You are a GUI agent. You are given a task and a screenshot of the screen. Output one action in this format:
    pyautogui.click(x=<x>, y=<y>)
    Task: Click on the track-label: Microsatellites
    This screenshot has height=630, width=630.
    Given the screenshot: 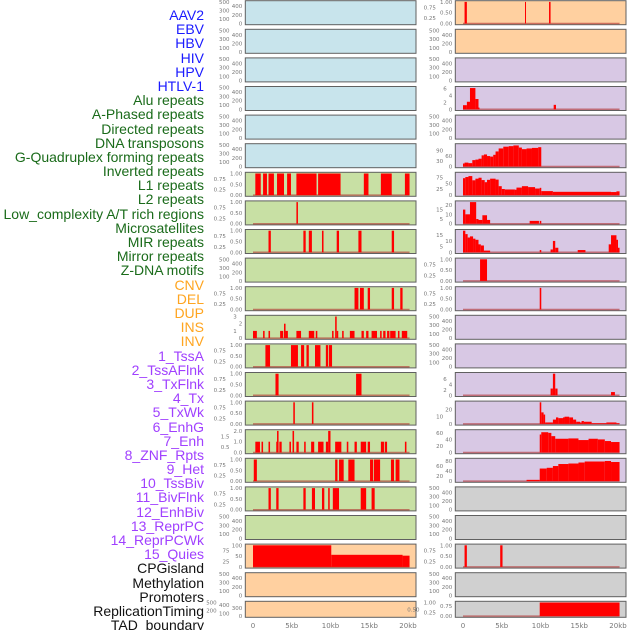 What is the action you would take?
    pyautogui.click(x=159, y=227)
    